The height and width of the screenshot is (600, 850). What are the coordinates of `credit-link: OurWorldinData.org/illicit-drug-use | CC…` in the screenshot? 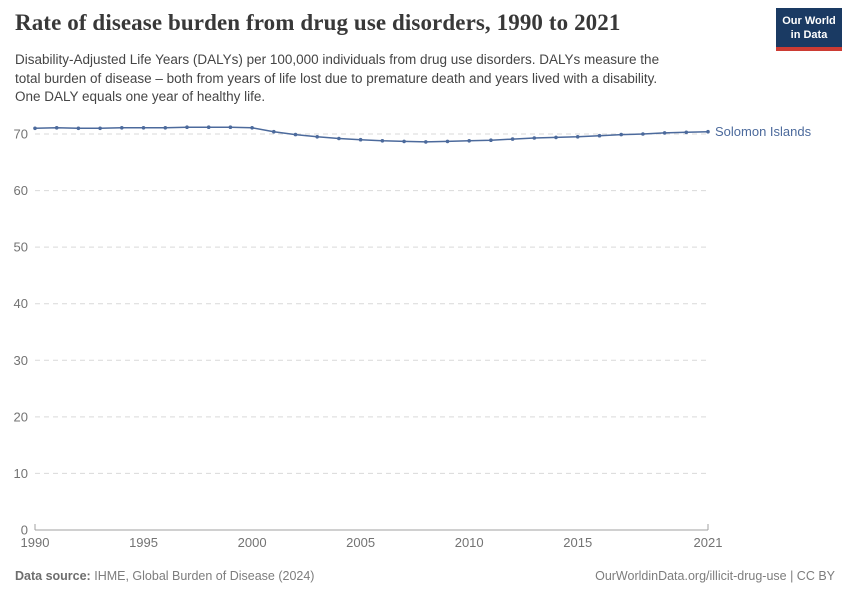 It's located at (715, 576).